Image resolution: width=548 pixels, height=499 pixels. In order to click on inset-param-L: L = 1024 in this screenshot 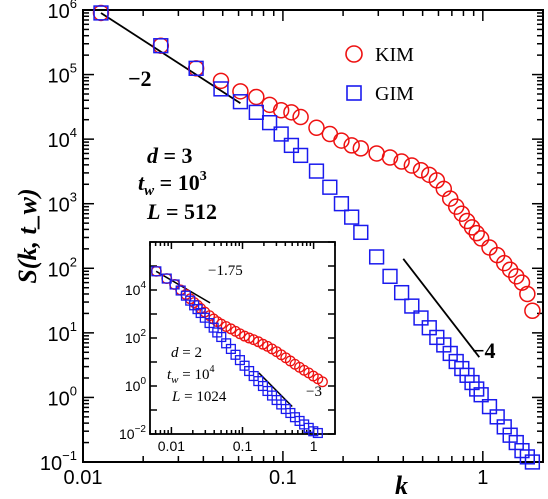, I will do `click(199, 397)`.